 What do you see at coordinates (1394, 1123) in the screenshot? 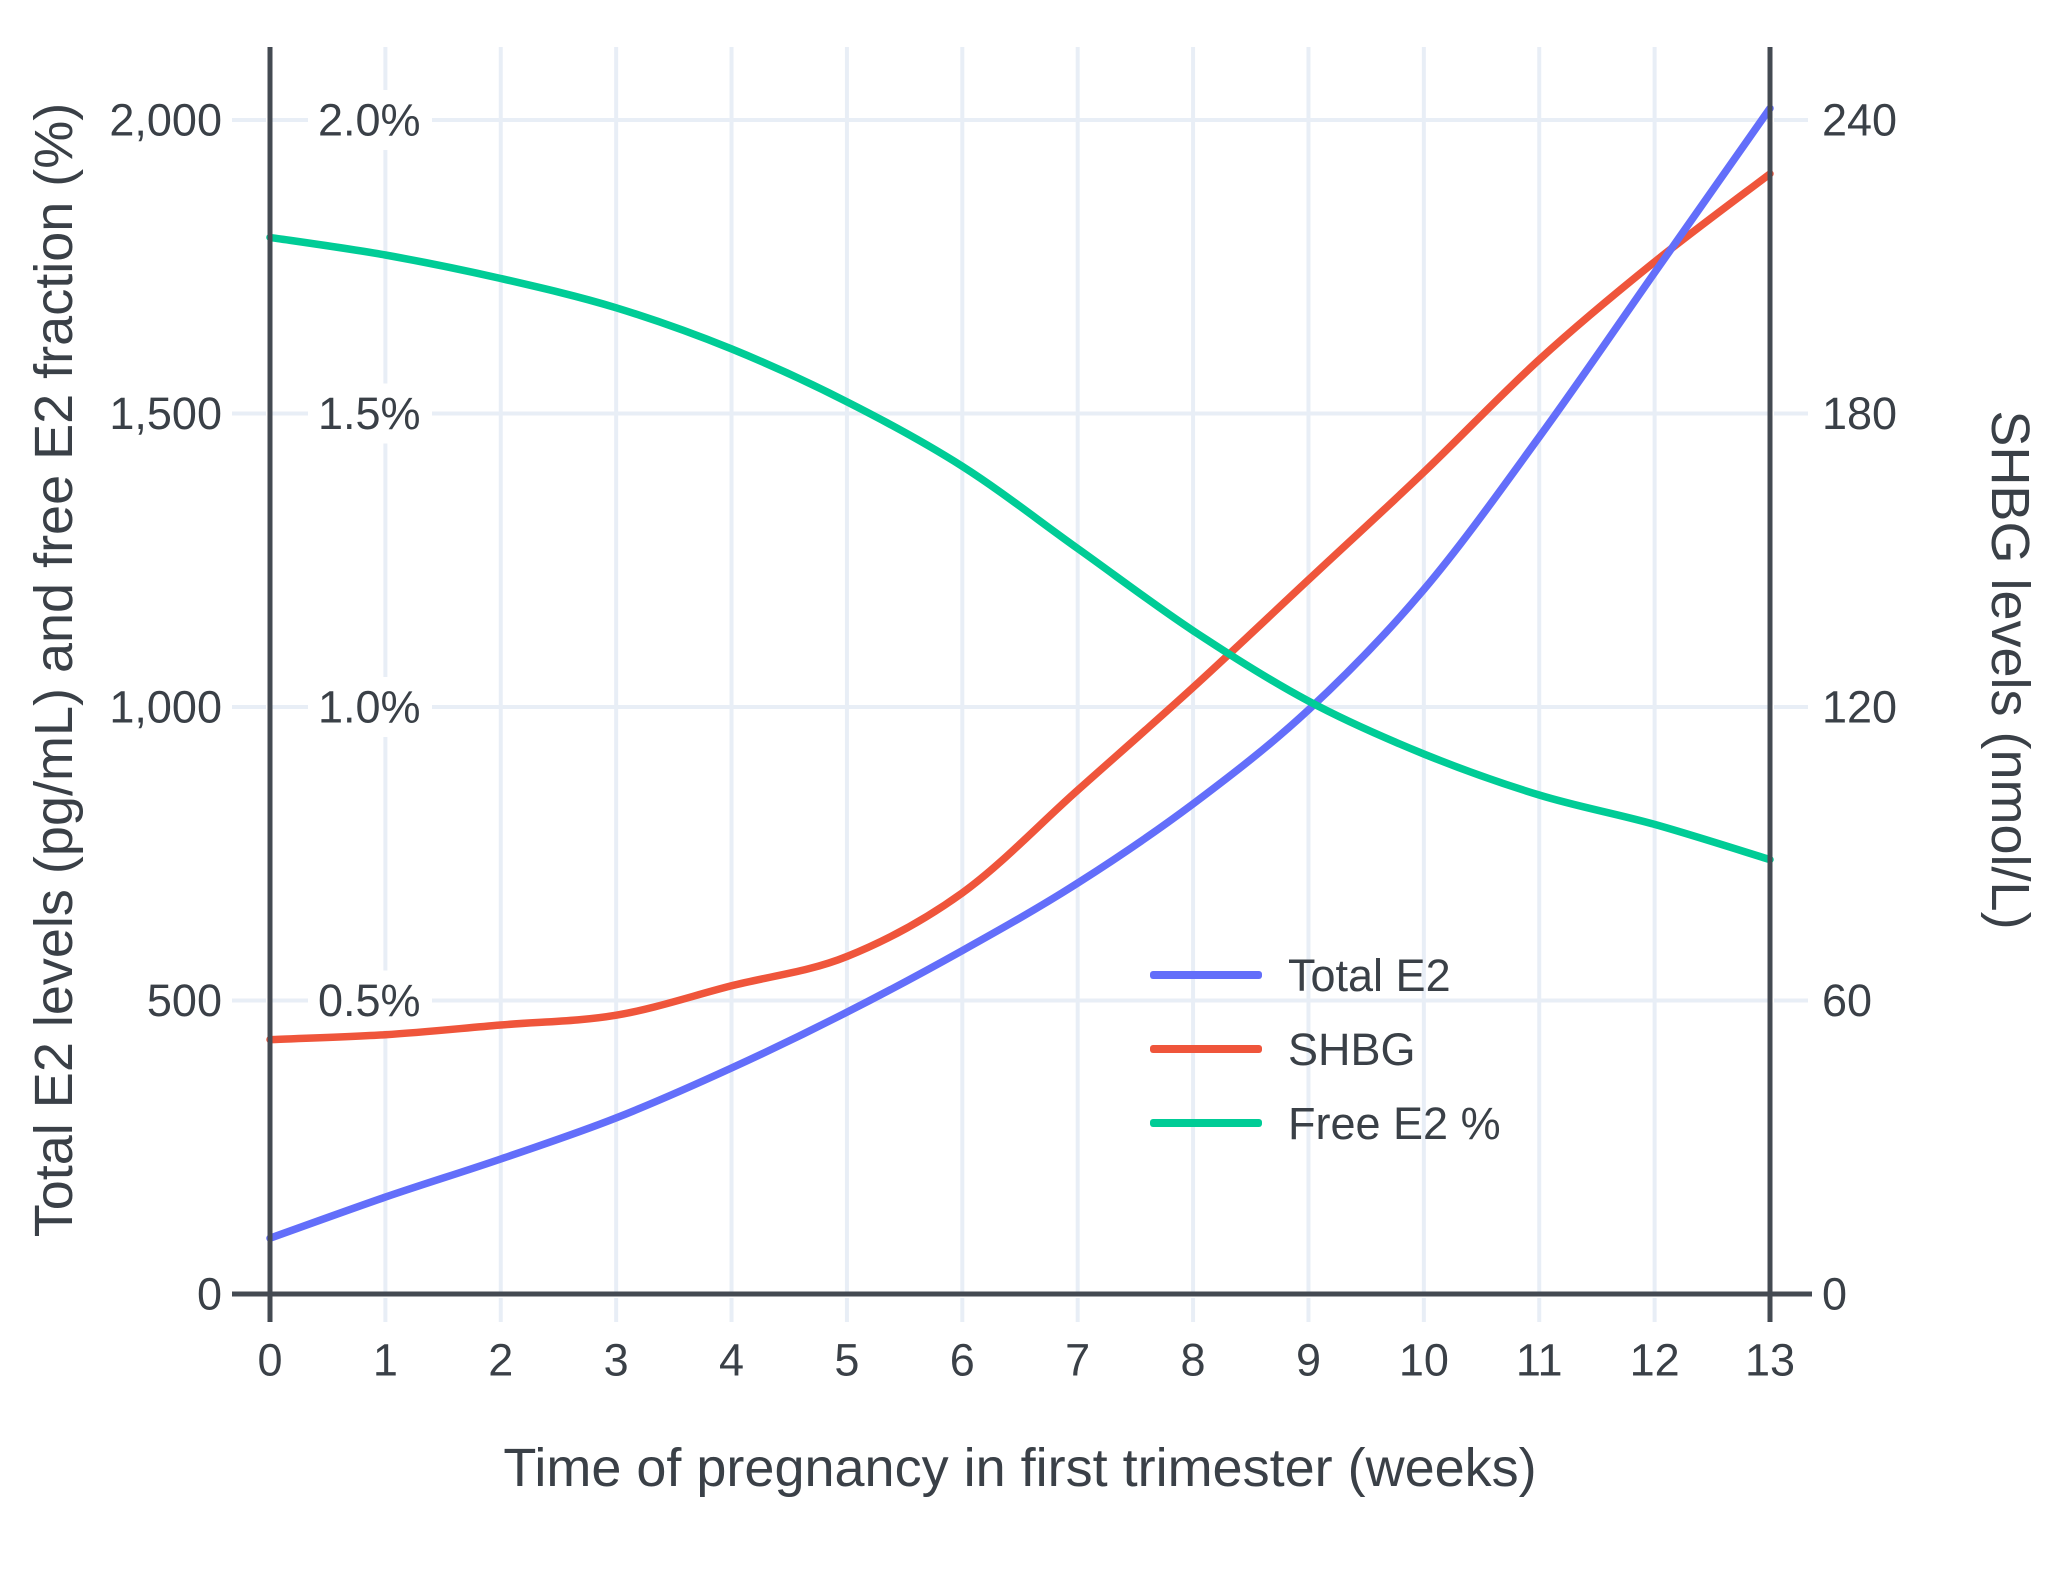
I see `legend-label: Free E2 %` at bounding box center [1394, 1123].